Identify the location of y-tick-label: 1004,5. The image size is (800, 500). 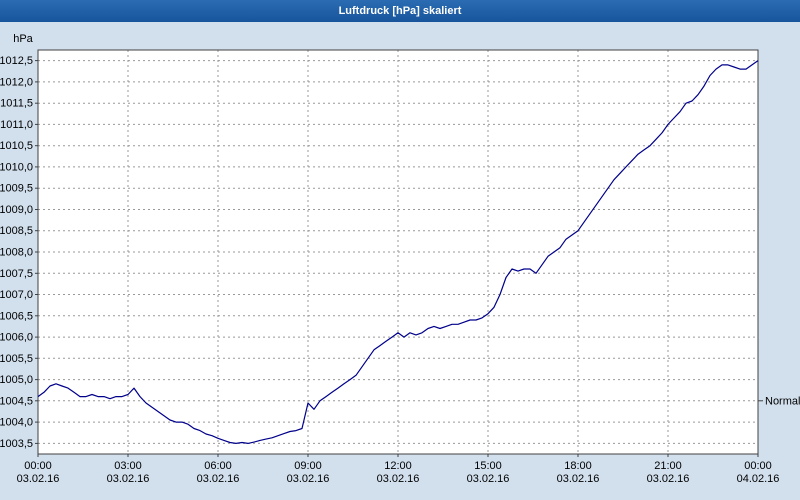
(16, 401).